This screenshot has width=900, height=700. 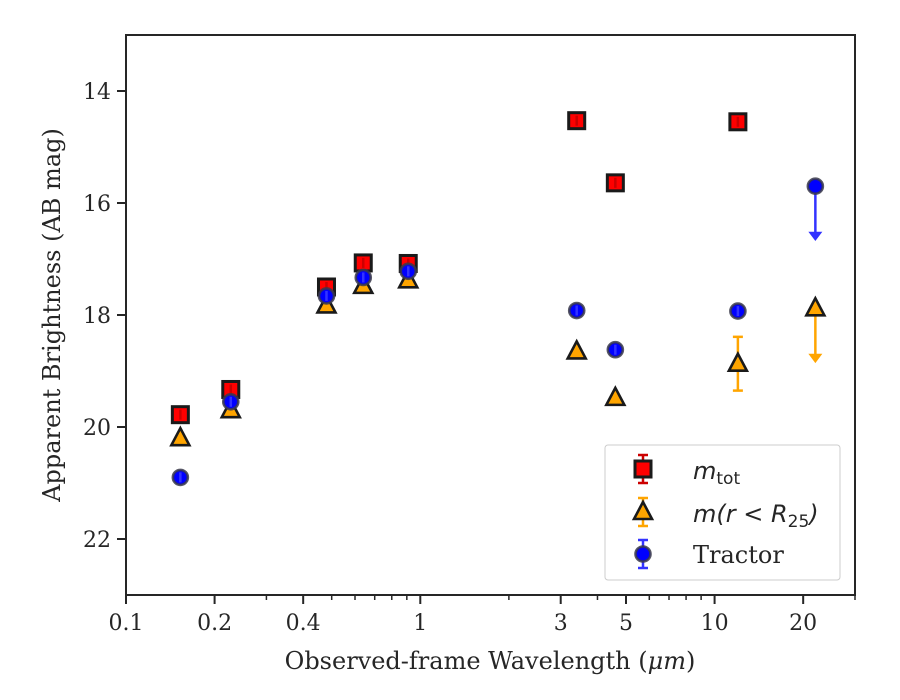 I want to click on legend-marker-mtot, so click(x=643, y=469).